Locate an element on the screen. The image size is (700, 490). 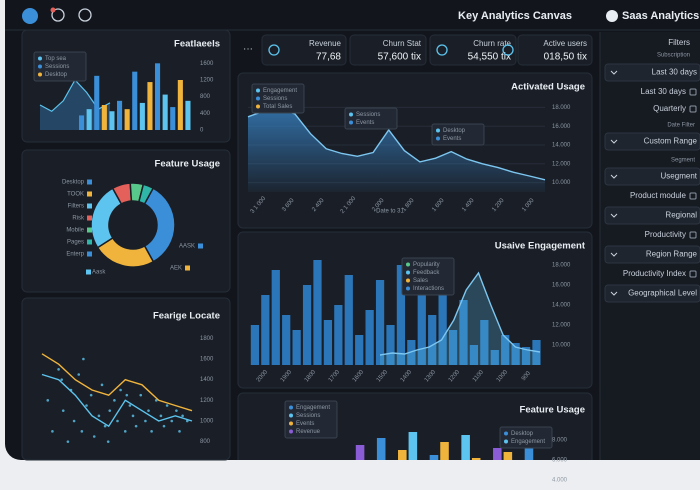
legend-label: Engagement is located at coordinates (280, 91).